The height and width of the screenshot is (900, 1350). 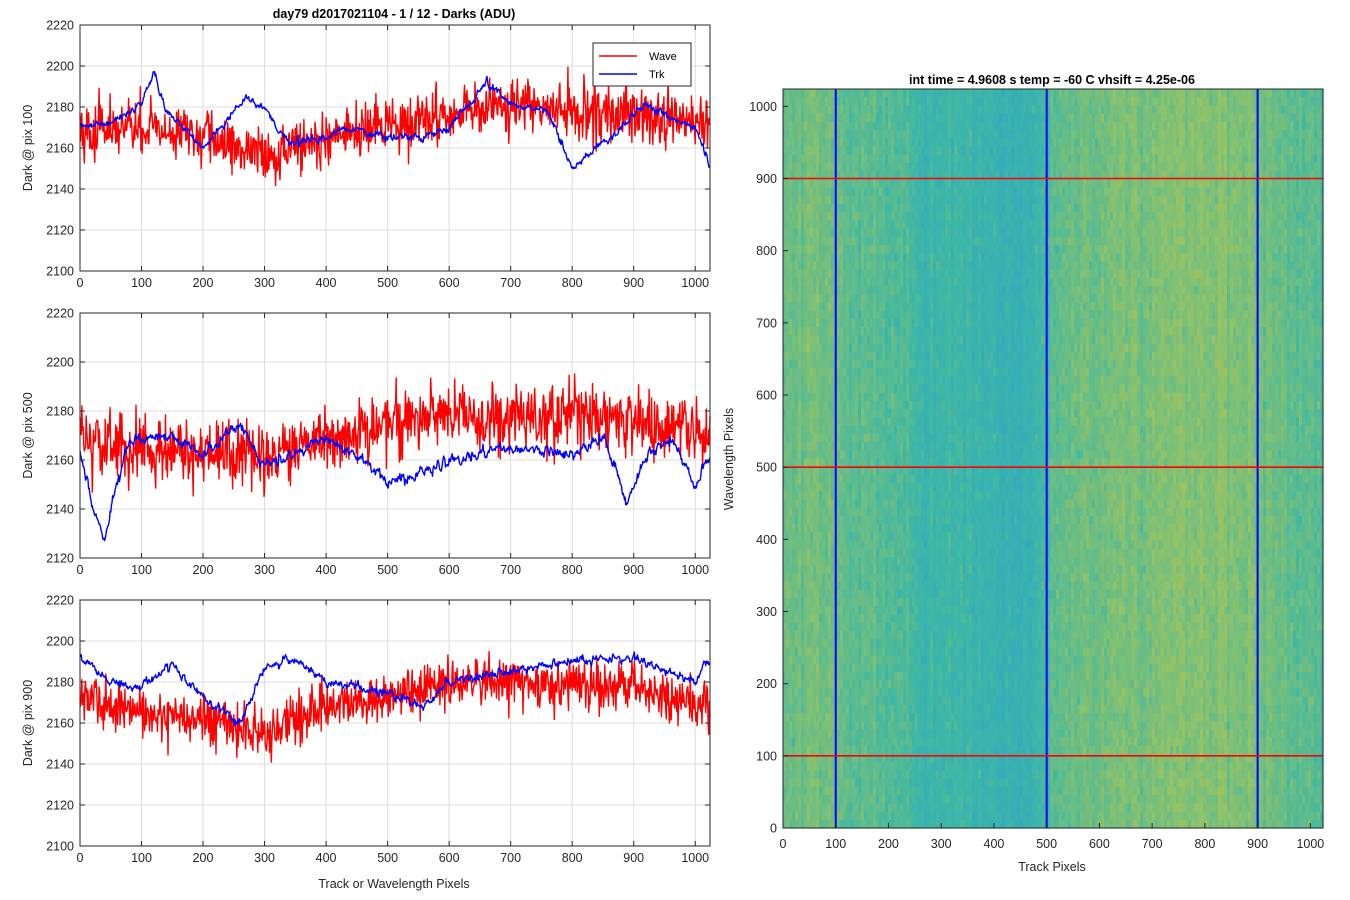 What do you see at coordinates (387, 570) in the screenshot?
I see `x-tick-label: 500` at bounding box center [387, 570].